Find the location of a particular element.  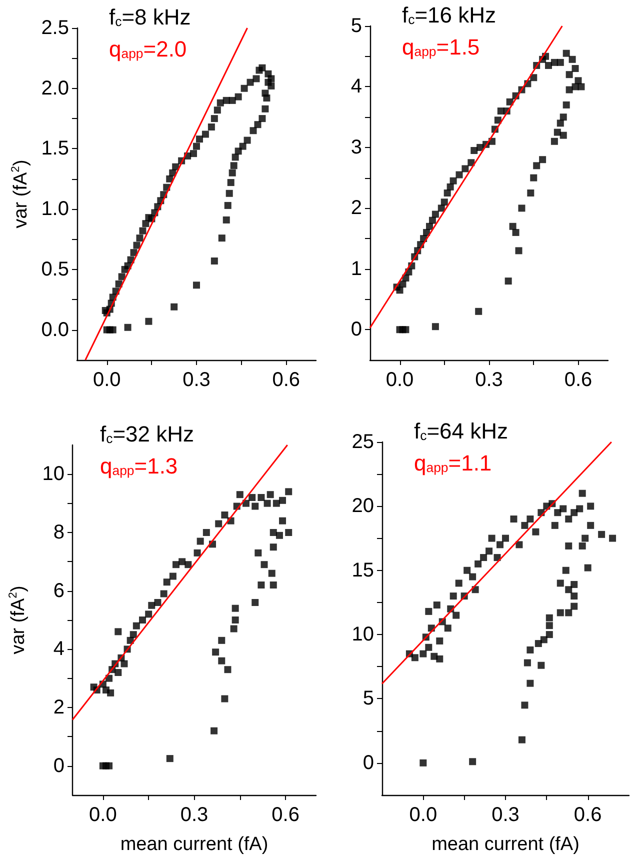

annotation: fc=64 kHz is located at coordinates (461, 431).